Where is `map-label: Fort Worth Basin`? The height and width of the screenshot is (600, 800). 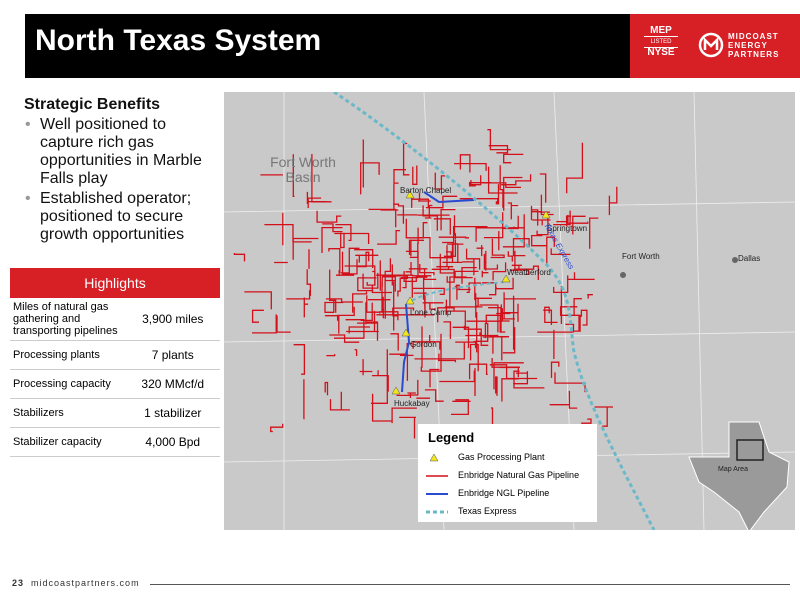
map-label: Fort Worth Basin is located at coordinates (303, 169).